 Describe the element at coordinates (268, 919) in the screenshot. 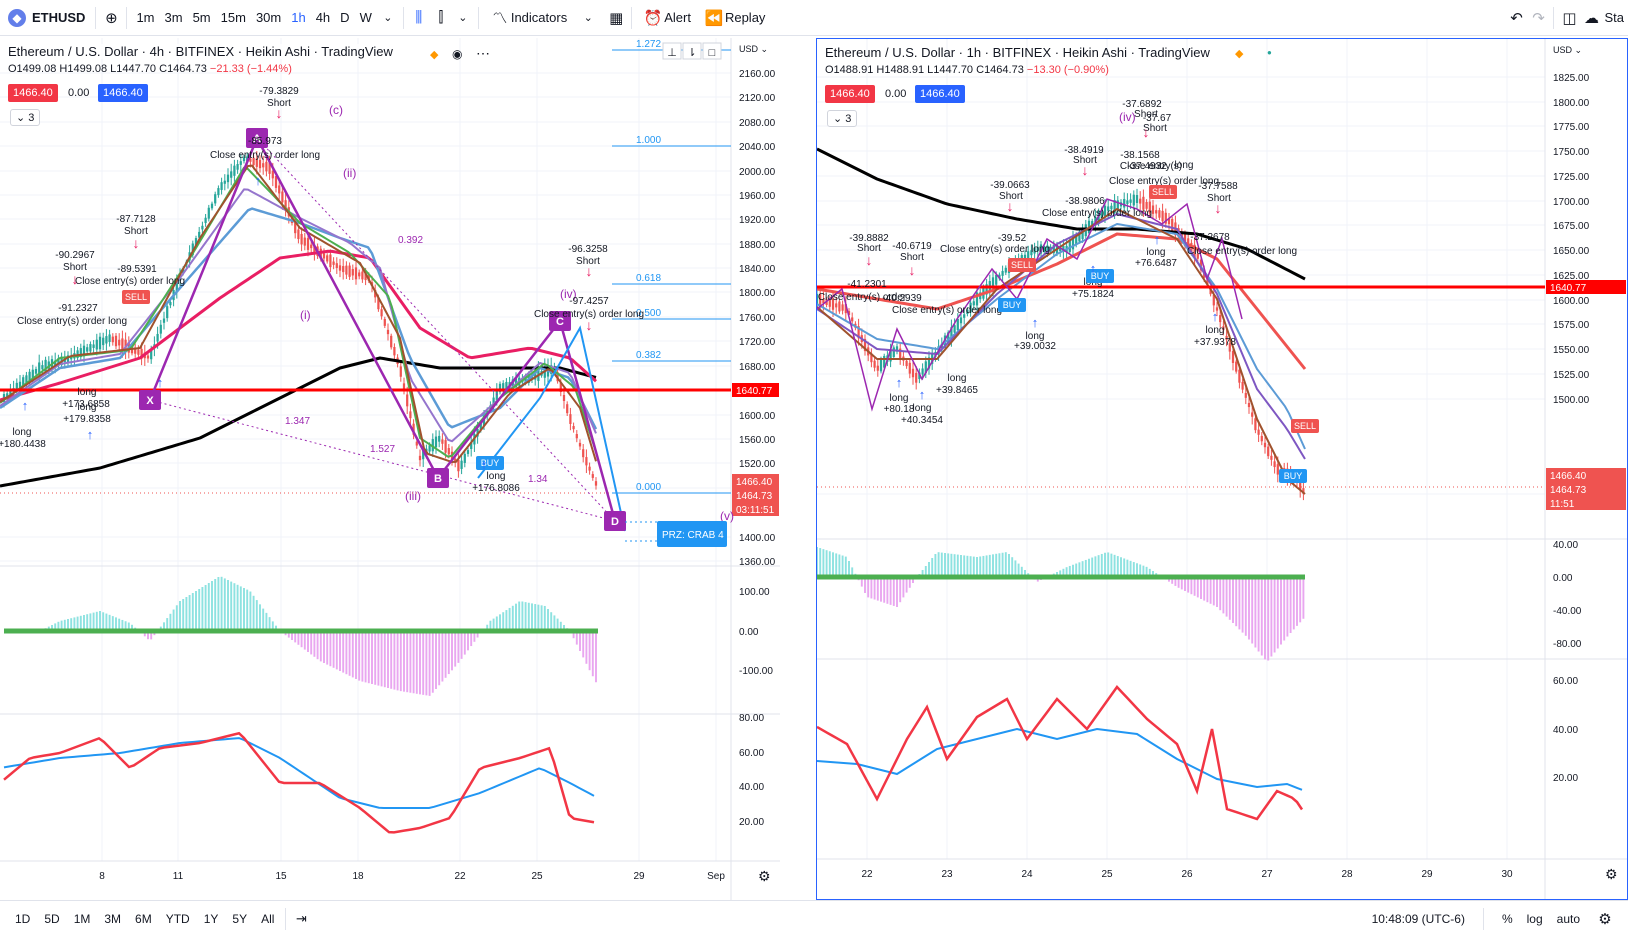

I see `range-all: All` at that location.